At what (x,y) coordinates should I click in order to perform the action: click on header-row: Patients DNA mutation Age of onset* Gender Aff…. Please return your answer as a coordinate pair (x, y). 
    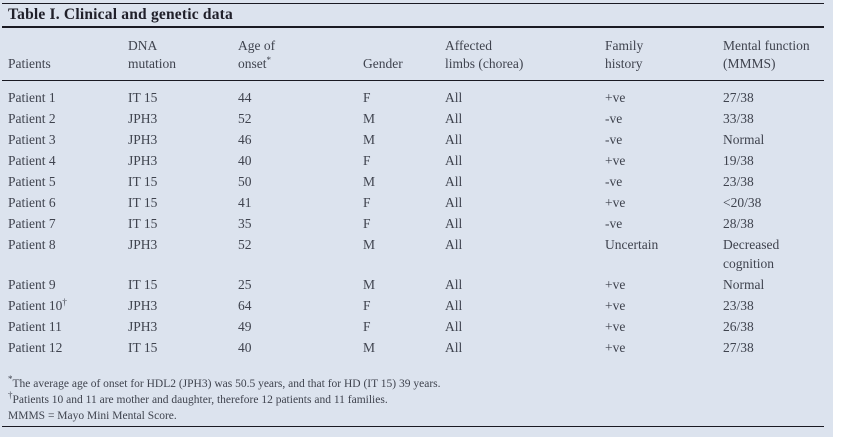
    Looking at the image, I should click on (415, 55).